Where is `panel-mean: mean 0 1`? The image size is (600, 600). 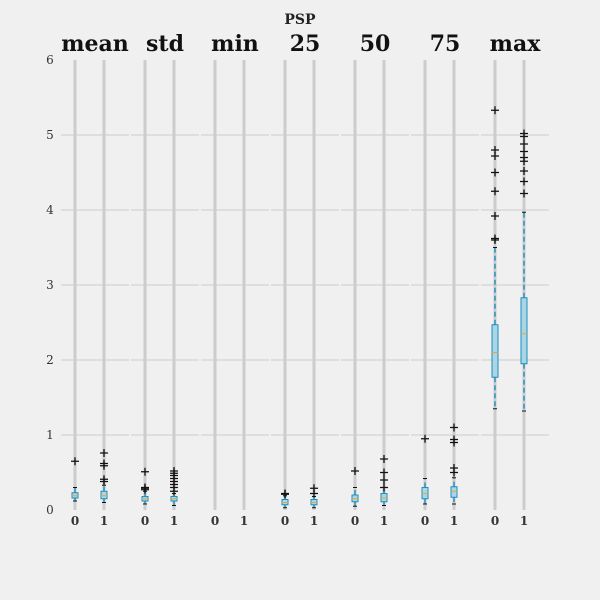
panel-mean: mean 0 1 is located at coordinates (95, 279).